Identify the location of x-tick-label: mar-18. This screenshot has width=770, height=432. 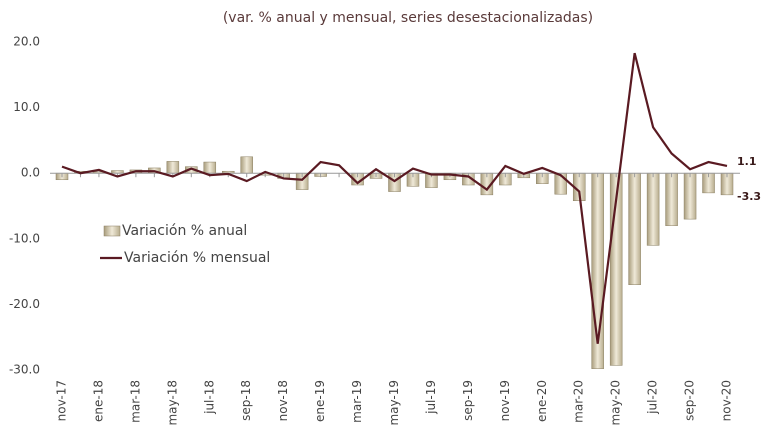
(135, 401).